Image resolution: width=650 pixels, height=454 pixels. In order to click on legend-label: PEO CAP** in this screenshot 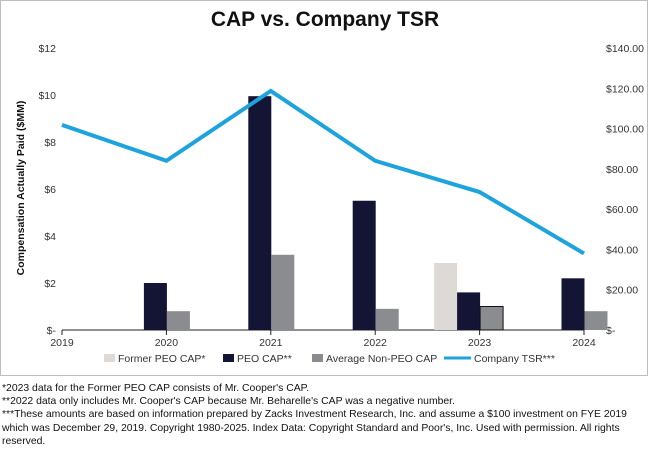, I will do `click(264, 359)`.